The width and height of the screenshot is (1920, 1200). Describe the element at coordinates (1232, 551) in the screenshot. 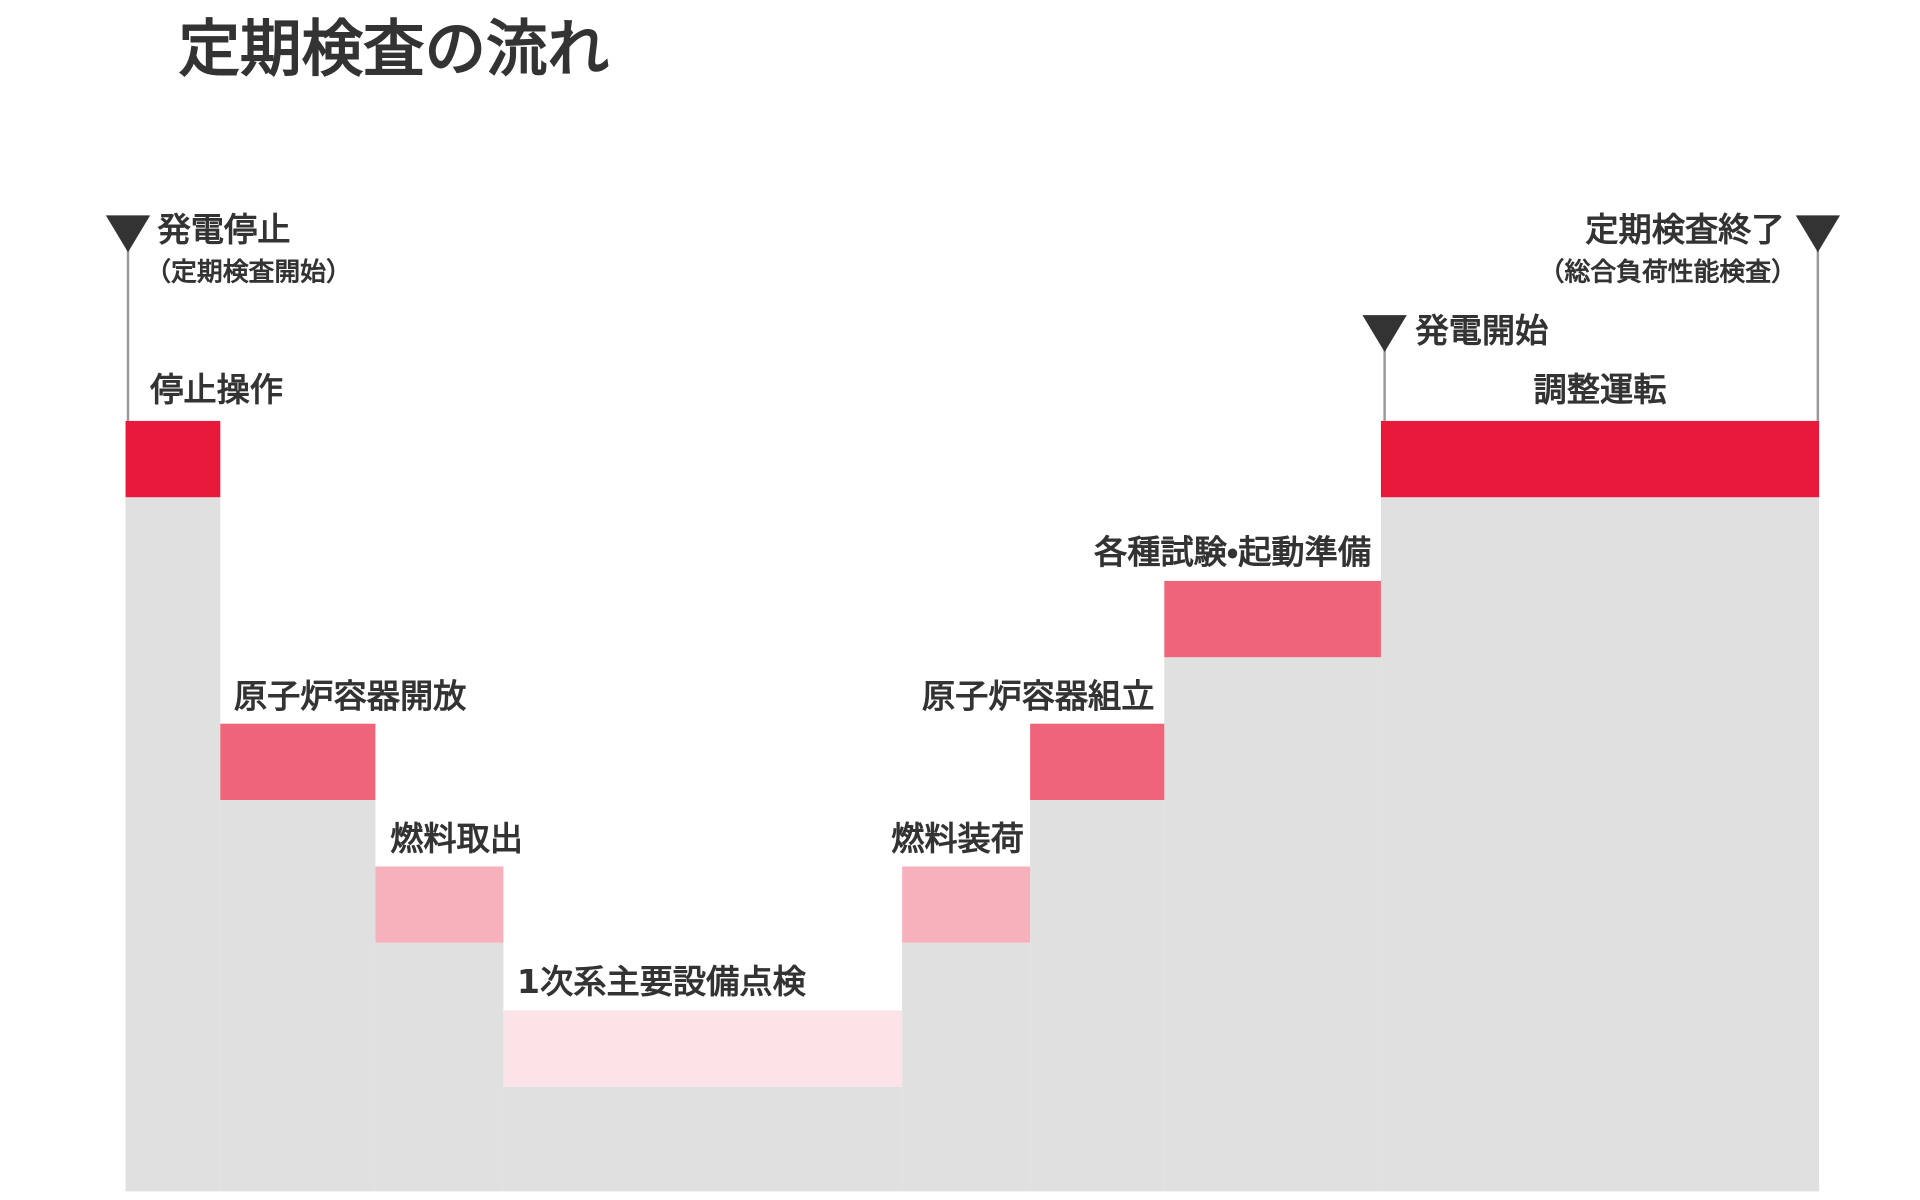

I see `step-label: 各種試験・起動準備` at that location.